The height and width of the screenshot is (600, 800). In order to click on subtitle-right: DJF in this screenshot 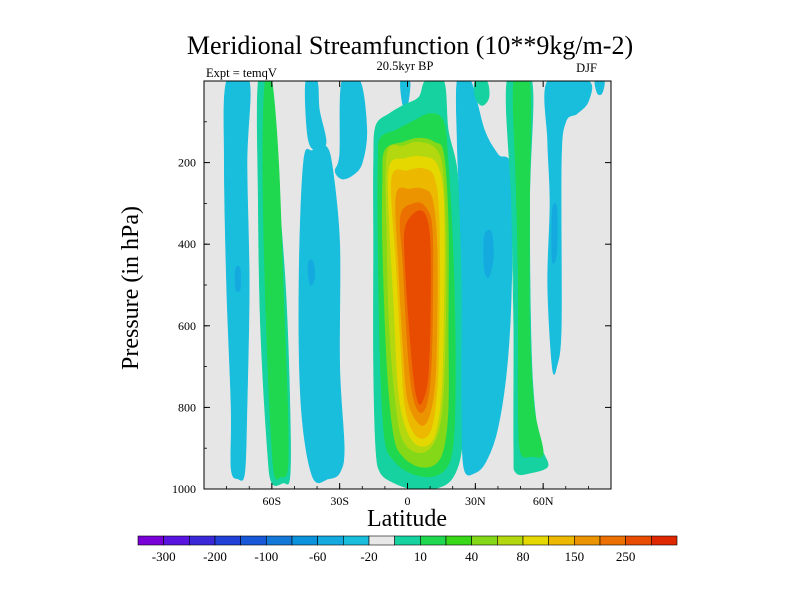, I will do `click(586, 68)`.